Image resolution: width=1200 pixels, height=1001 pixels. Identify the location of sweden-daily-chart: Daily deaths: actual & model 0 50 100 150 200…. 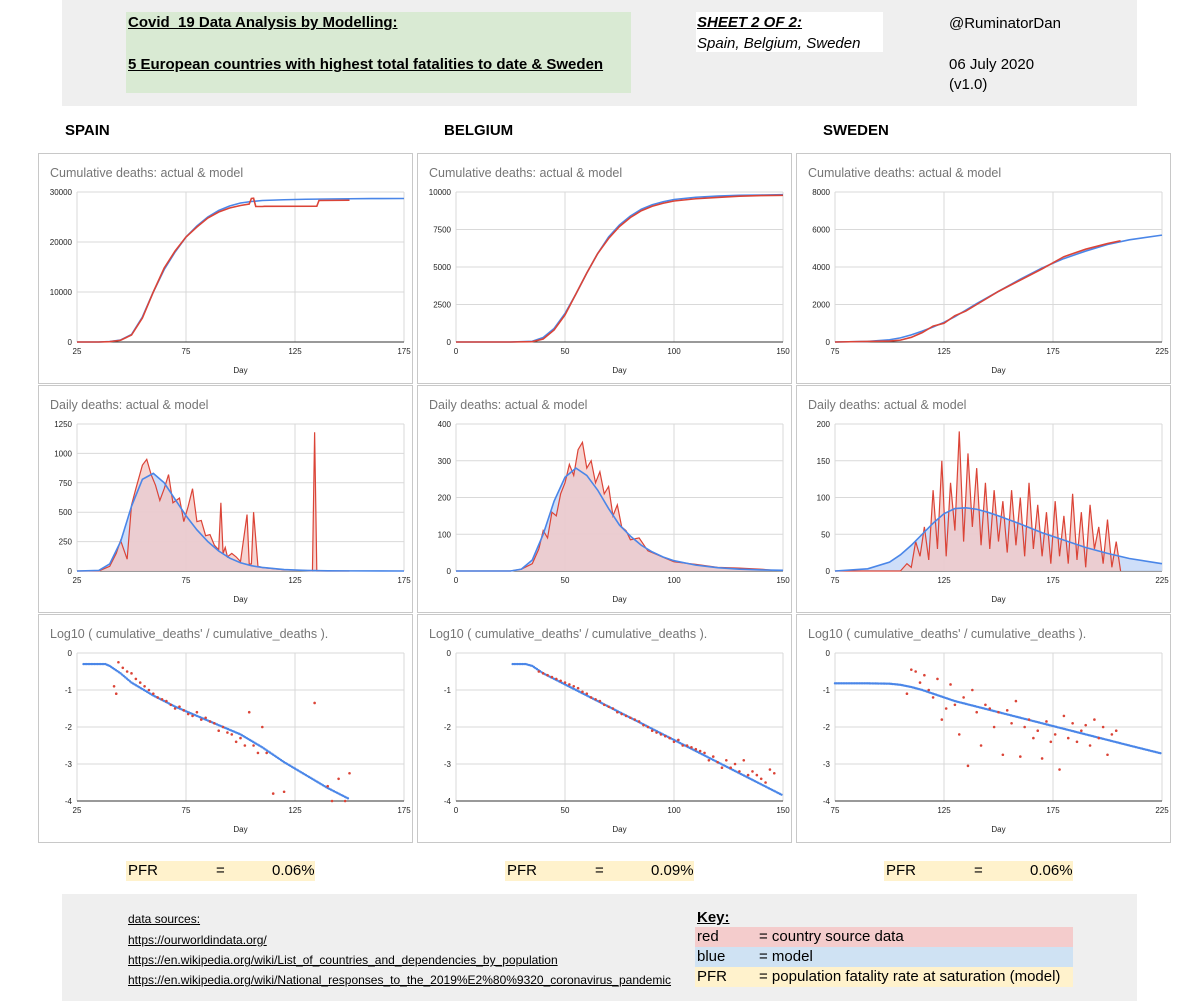
(983, 499).